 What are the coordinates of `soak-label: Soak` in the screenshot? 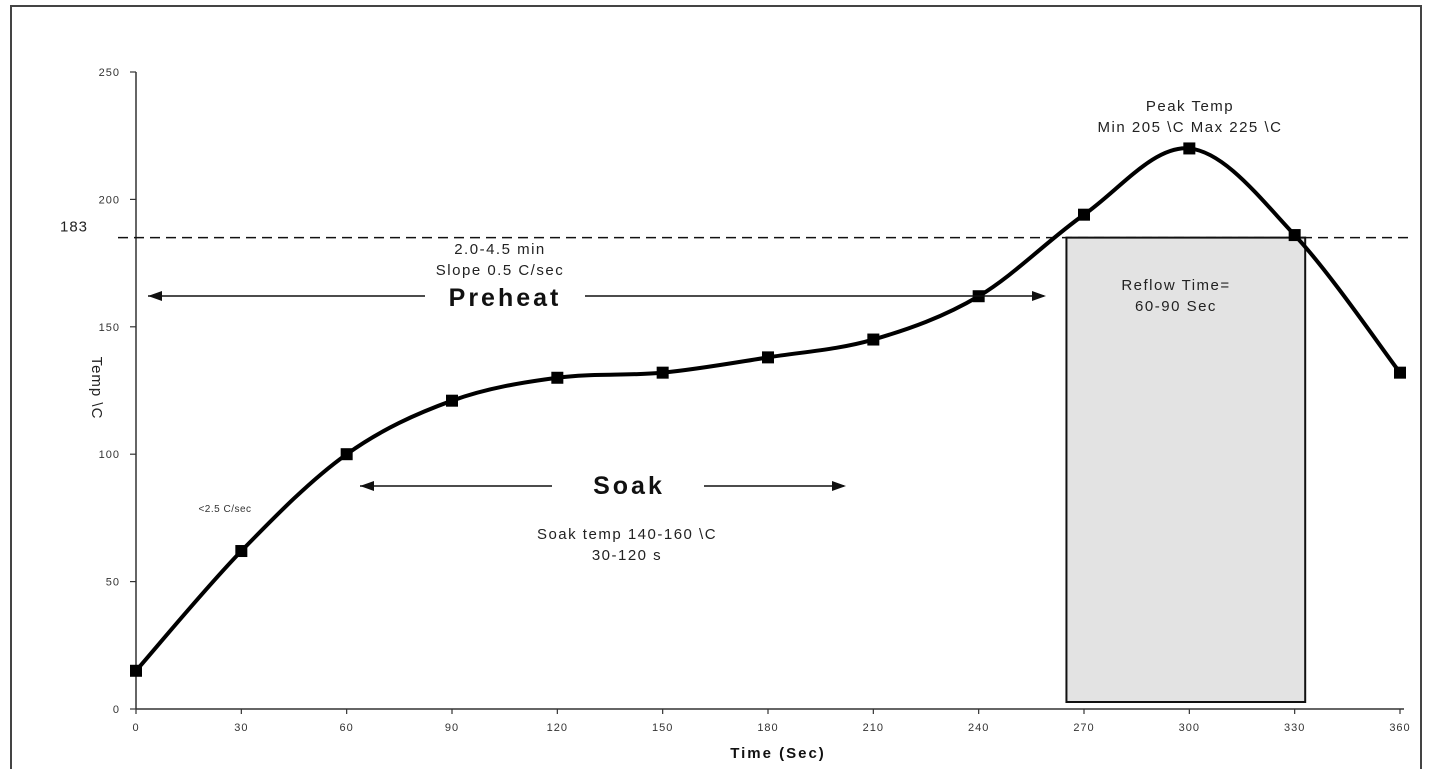 It's located at (629, 486).